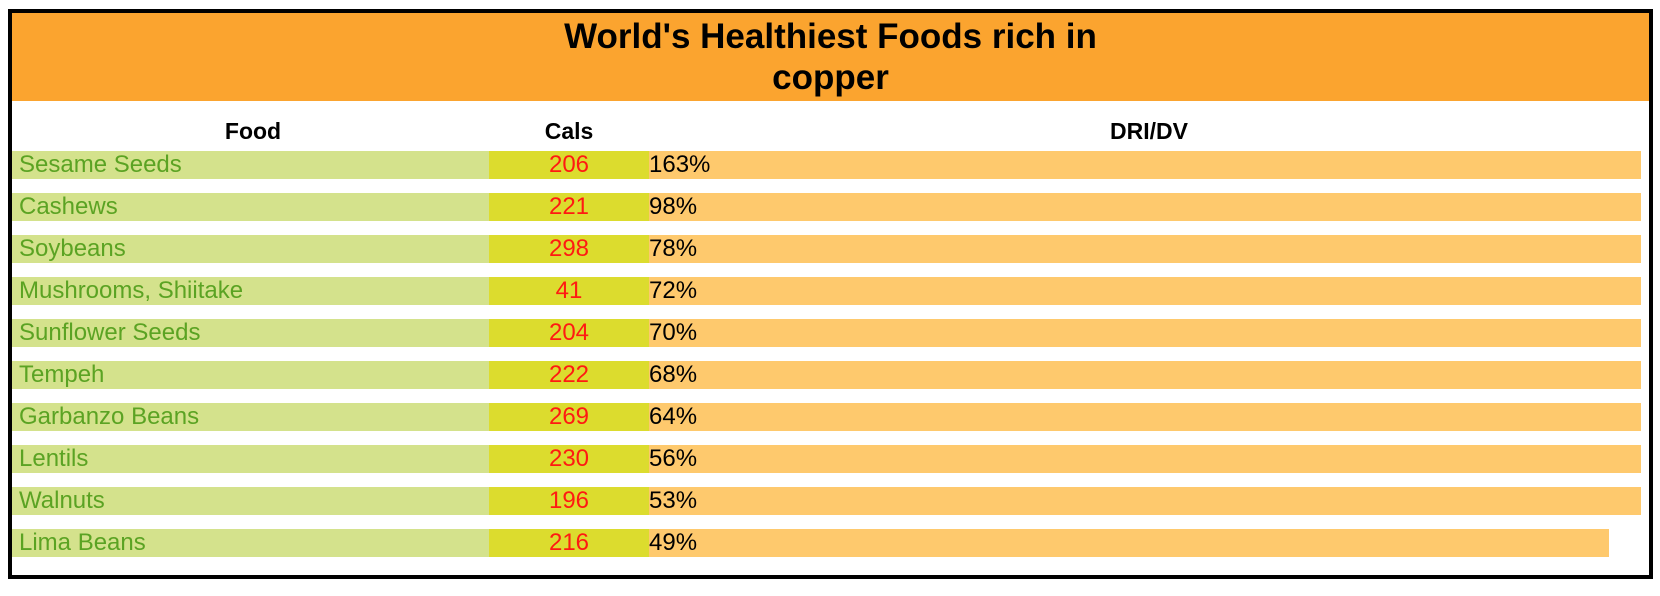 Image resolution: width=1660 pixels, height=596 pixels. What do you see at coordinates (569, 333) in the screenshot?
I see `calories-value: 204` at bounding box center [569, 333].